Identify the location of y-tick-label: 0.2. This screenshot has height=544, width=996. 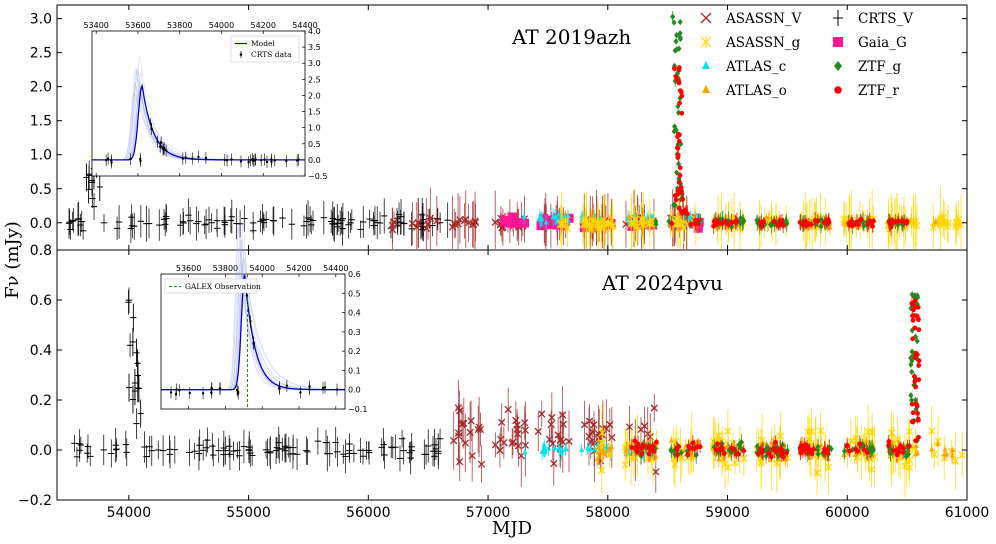
(41, 401).